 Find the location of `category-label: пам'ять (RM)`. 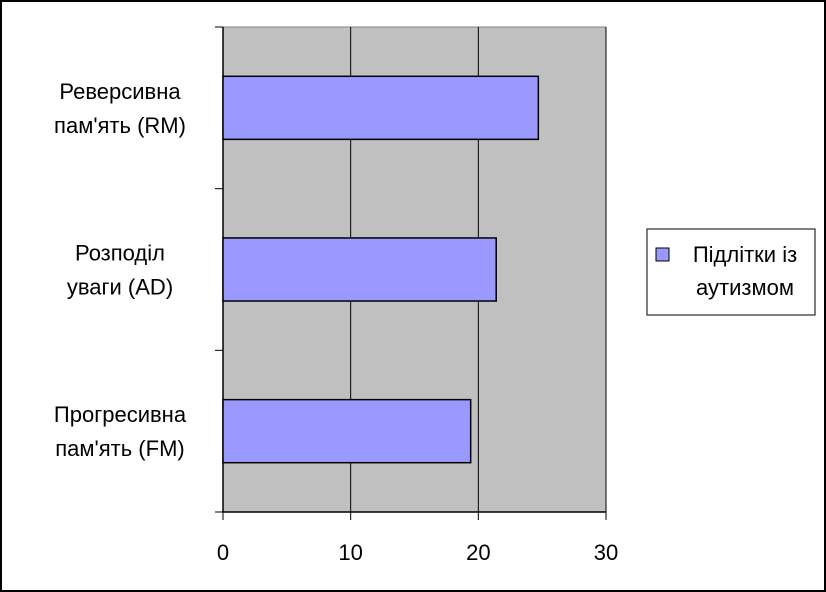

category-label: пам'ять (RM) is located at coordinates (120, 125).